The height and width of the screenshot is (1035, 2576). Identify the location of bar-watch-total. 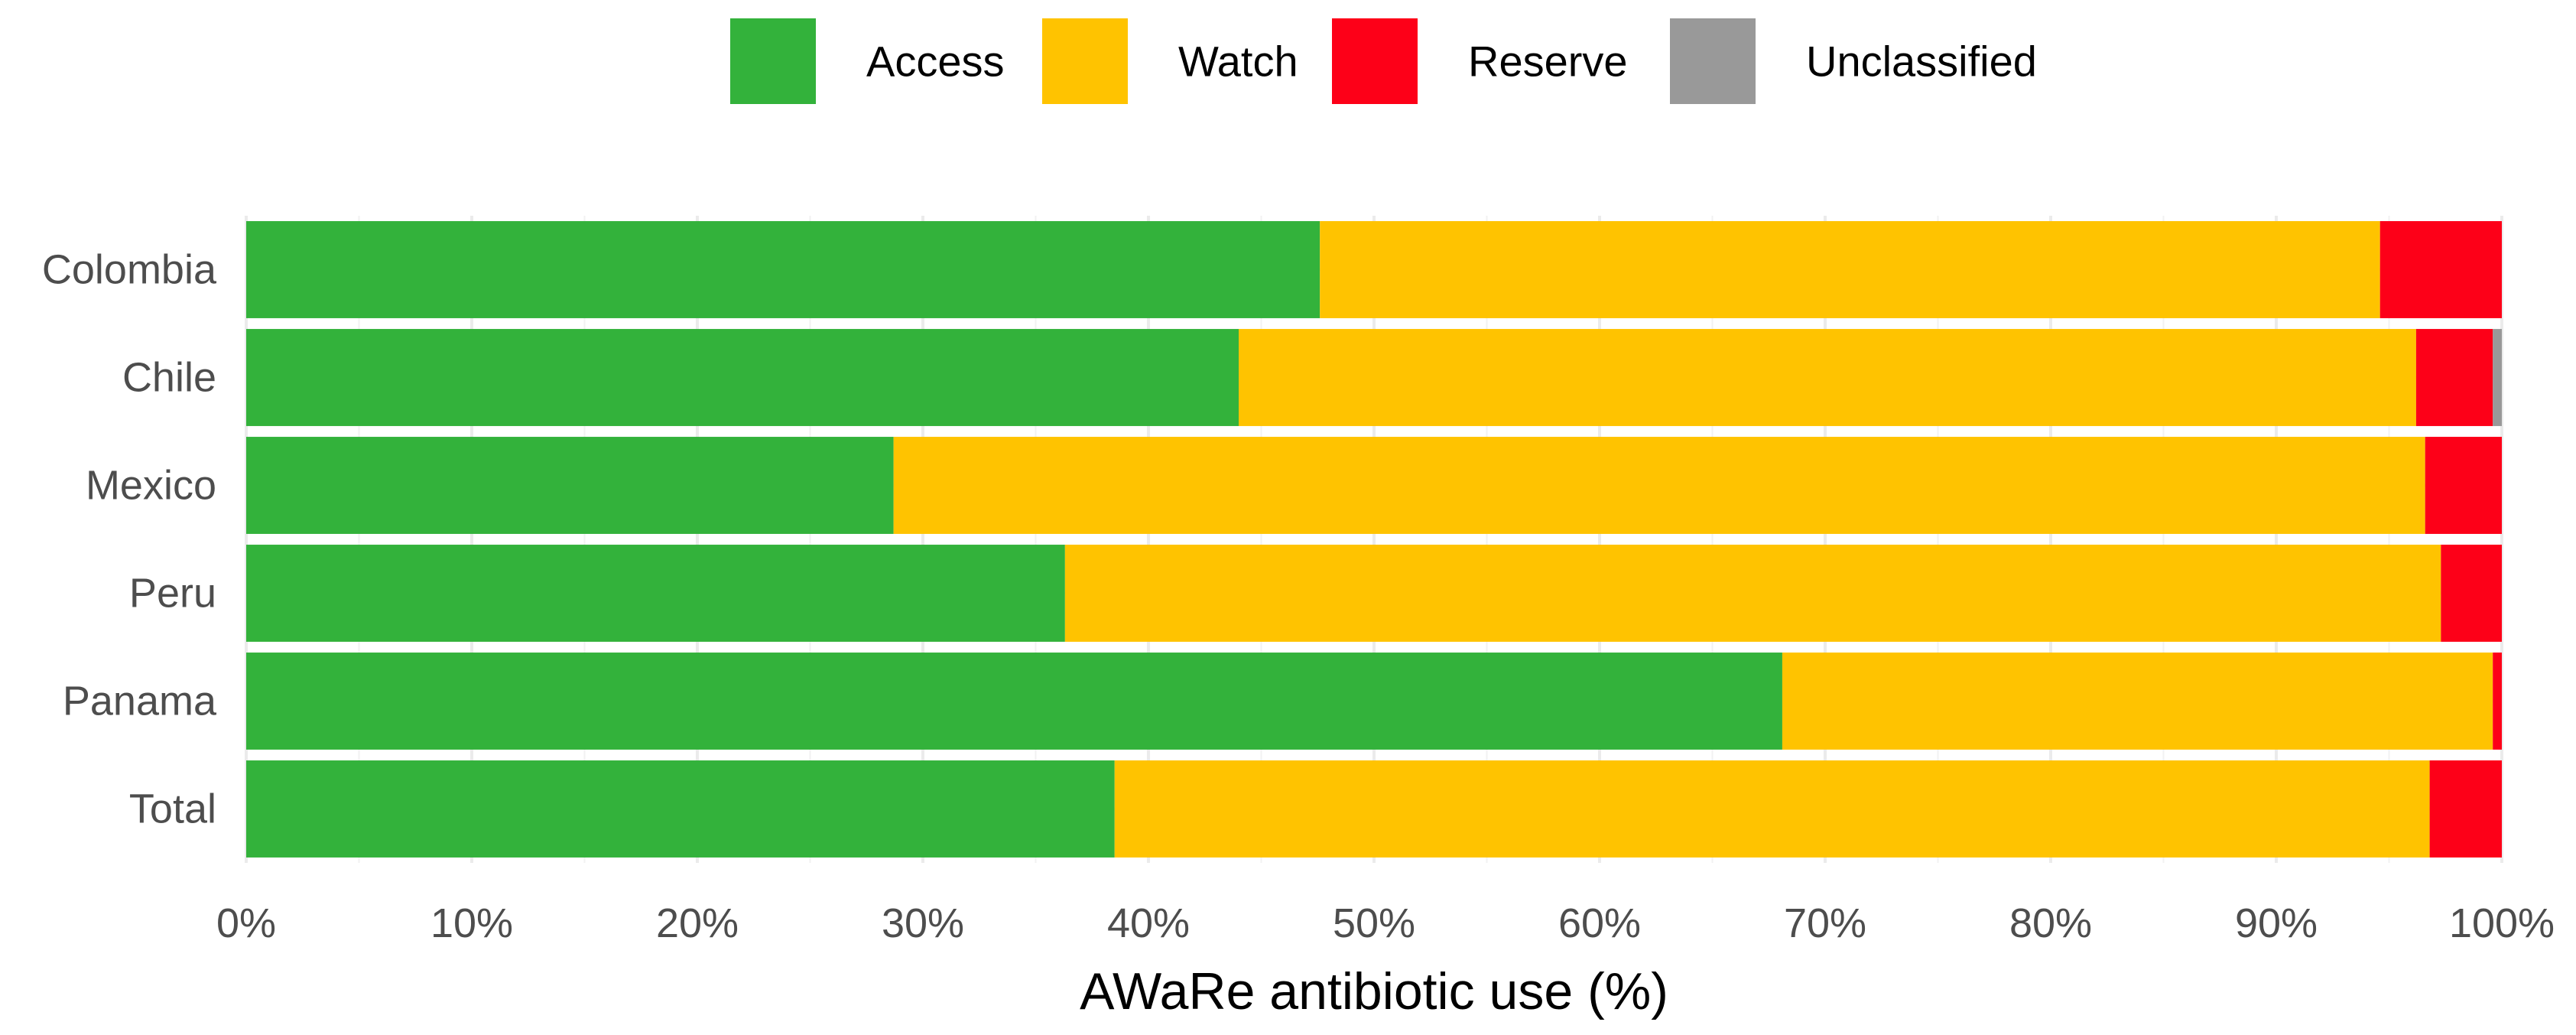
(1772, 809).